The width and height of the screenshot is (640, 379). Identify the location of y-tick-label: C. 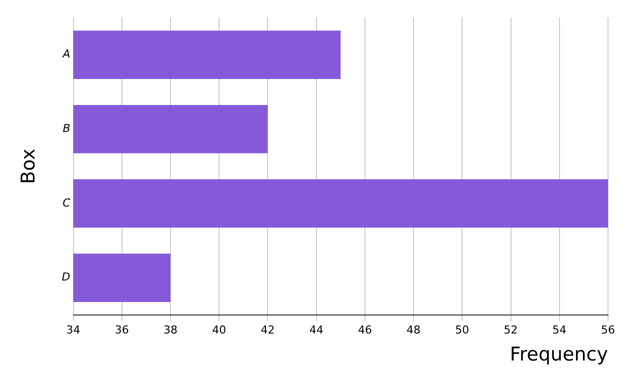
(66, 203).